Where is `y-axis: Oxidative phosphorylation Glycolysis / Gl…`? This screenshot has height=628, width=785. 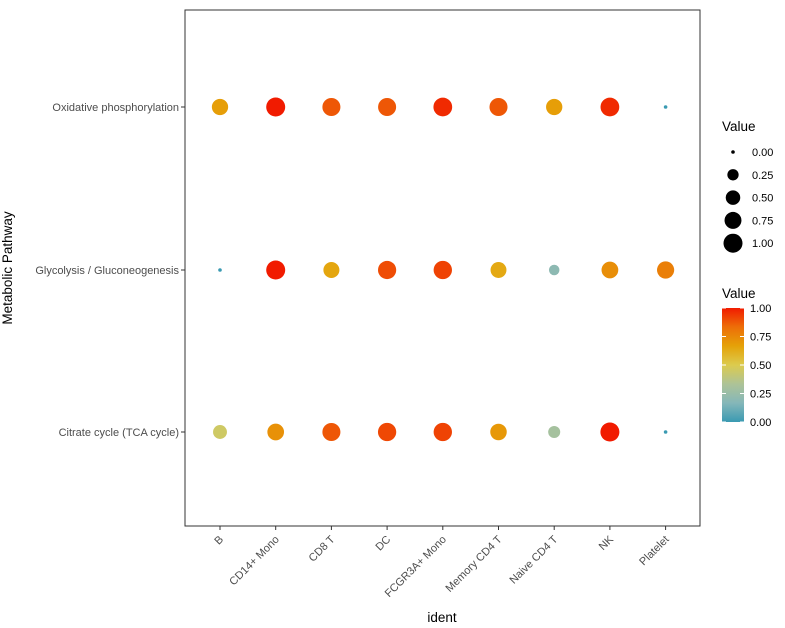 y-axis: Oxidative phosphorylation Glycolysis / Gl… is located at coordinates (110, 270).